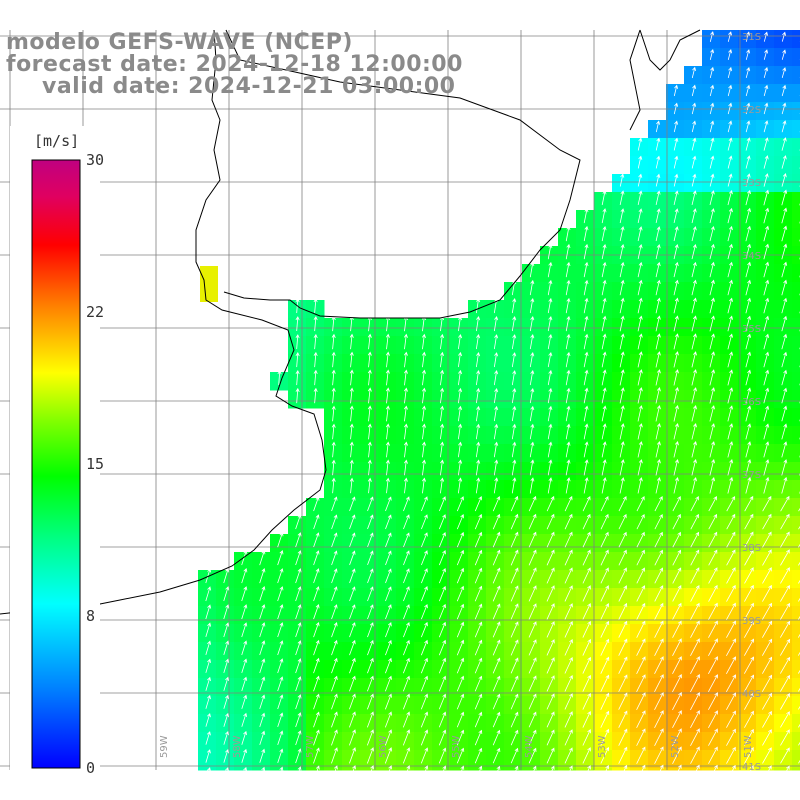 This screenshot has width=800, height=800. Describe the element at coordinates (164, 746) in the screenshot. I see `longitude-label: 59W` at that location.